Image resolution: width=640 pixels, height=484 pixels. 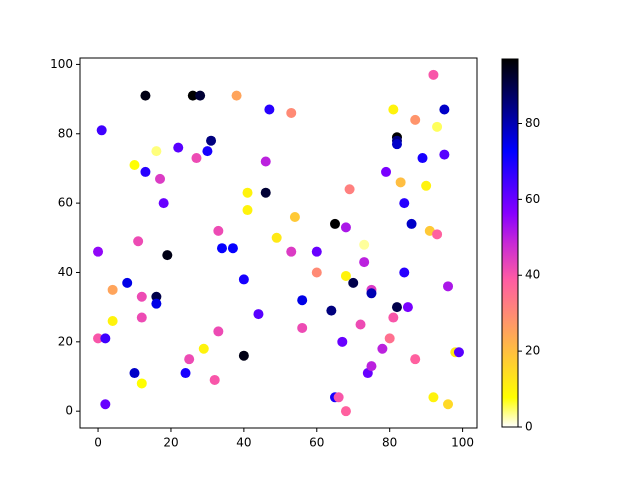 I want to click on colorbar-tick-label: 0, so click(x=529, y=427).